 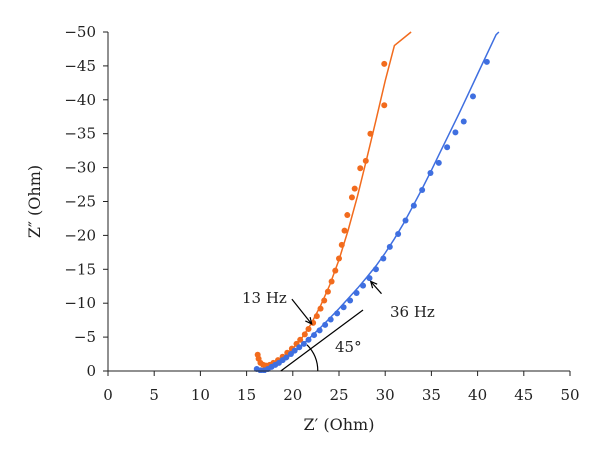 I want to click on forty-five-degree-line, so click(x=322, y=340).